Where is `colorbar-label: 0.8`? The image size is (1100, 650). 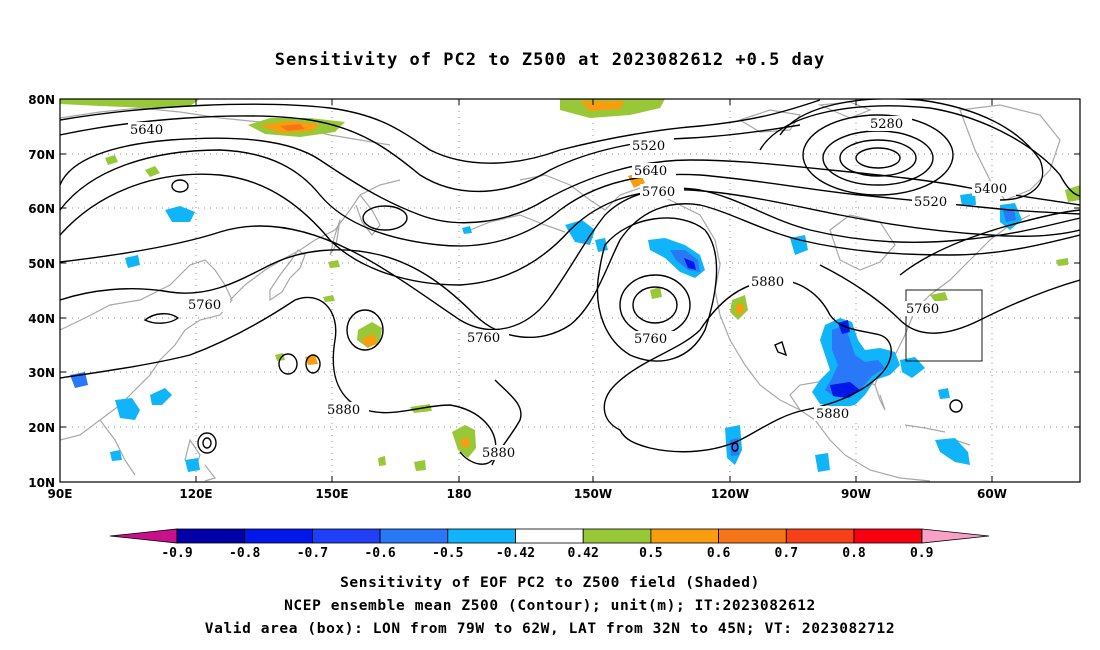 colorbar-label: 0.8 is located at coordinates (854, 553).